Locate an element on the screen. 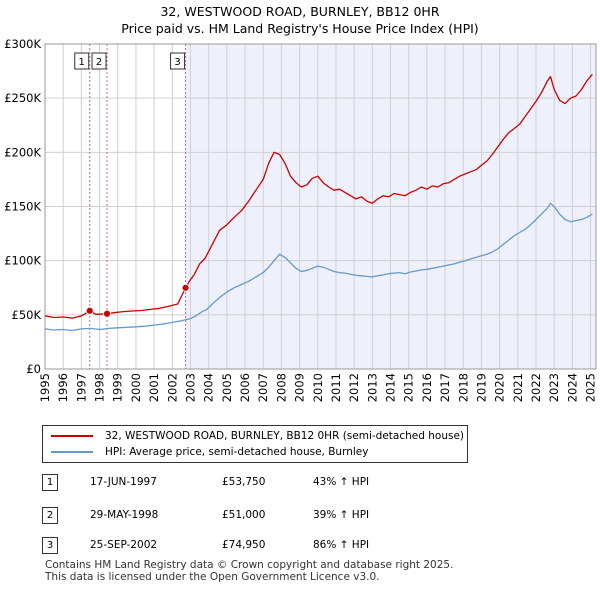  x-tick-label: 2000 is located at coordinates (136, 387).